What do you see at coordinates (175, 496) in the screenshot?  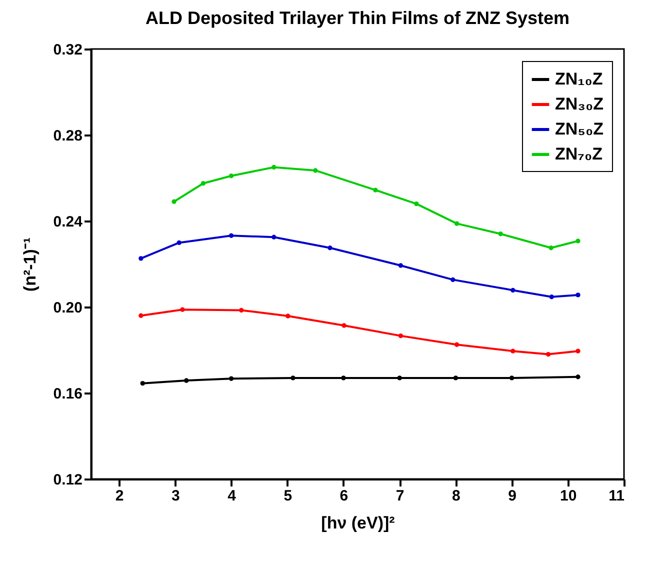 I see `x-tick-label: 3` at bounding box center [175, 496].